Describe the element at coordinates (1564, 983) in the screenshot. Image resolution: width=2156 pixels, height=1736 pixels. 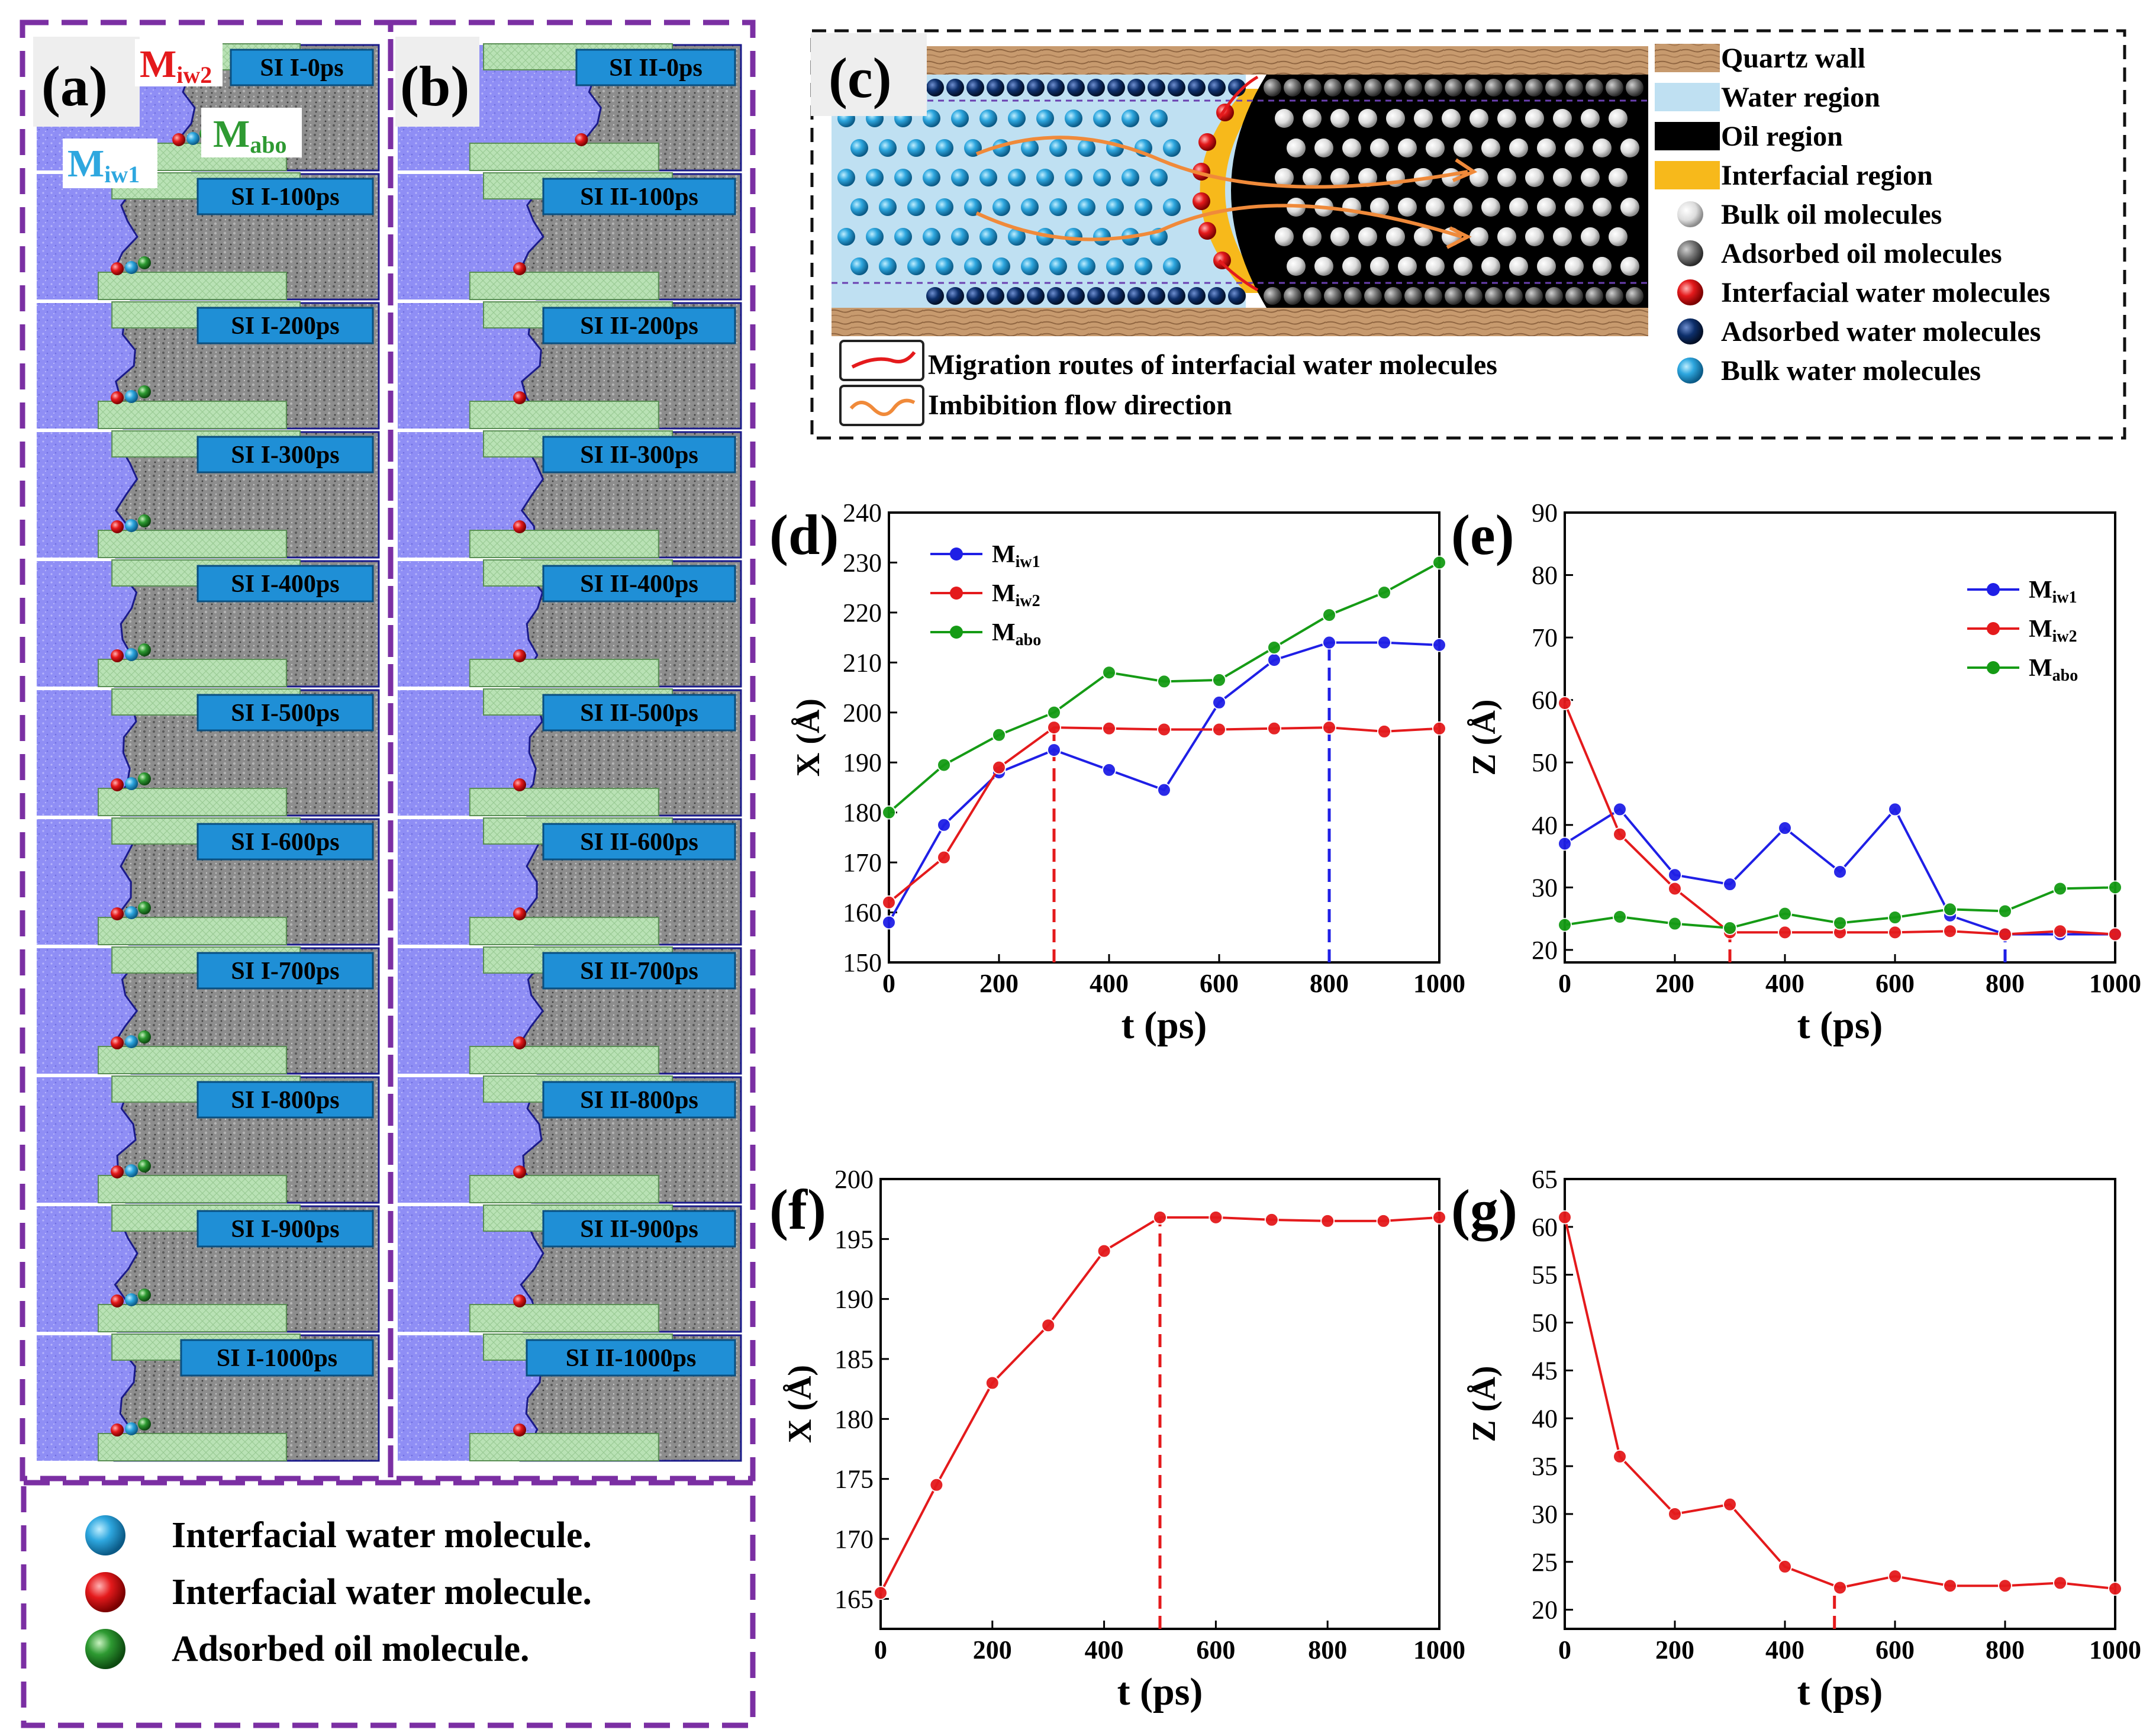
I see `x-tick-label: 0` at that location.